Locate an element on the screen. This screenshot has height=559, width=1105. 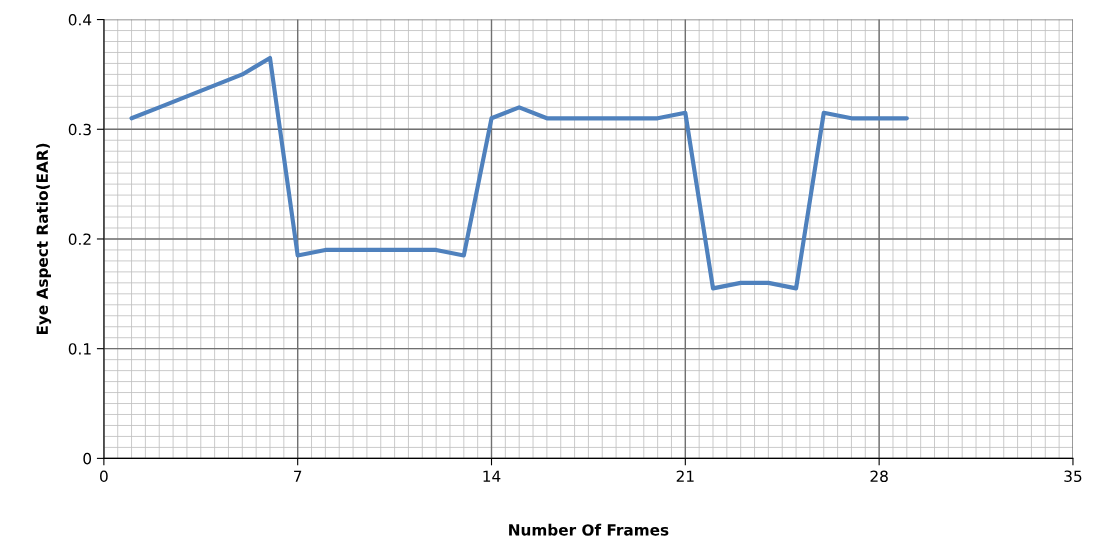
x-tick-label: 7 is located at coordinates (298, 476).